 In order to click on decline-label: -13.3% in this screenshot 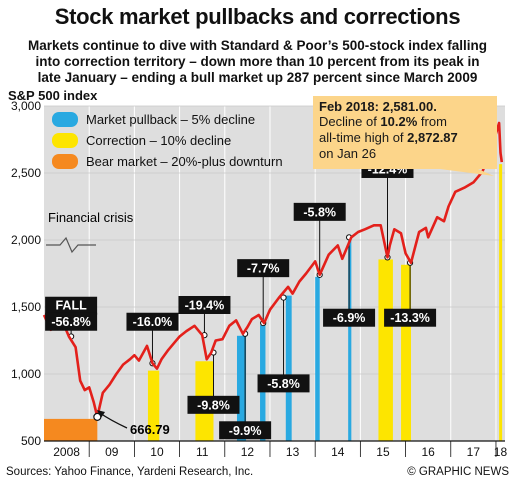, I will do `click(410, 318)`.